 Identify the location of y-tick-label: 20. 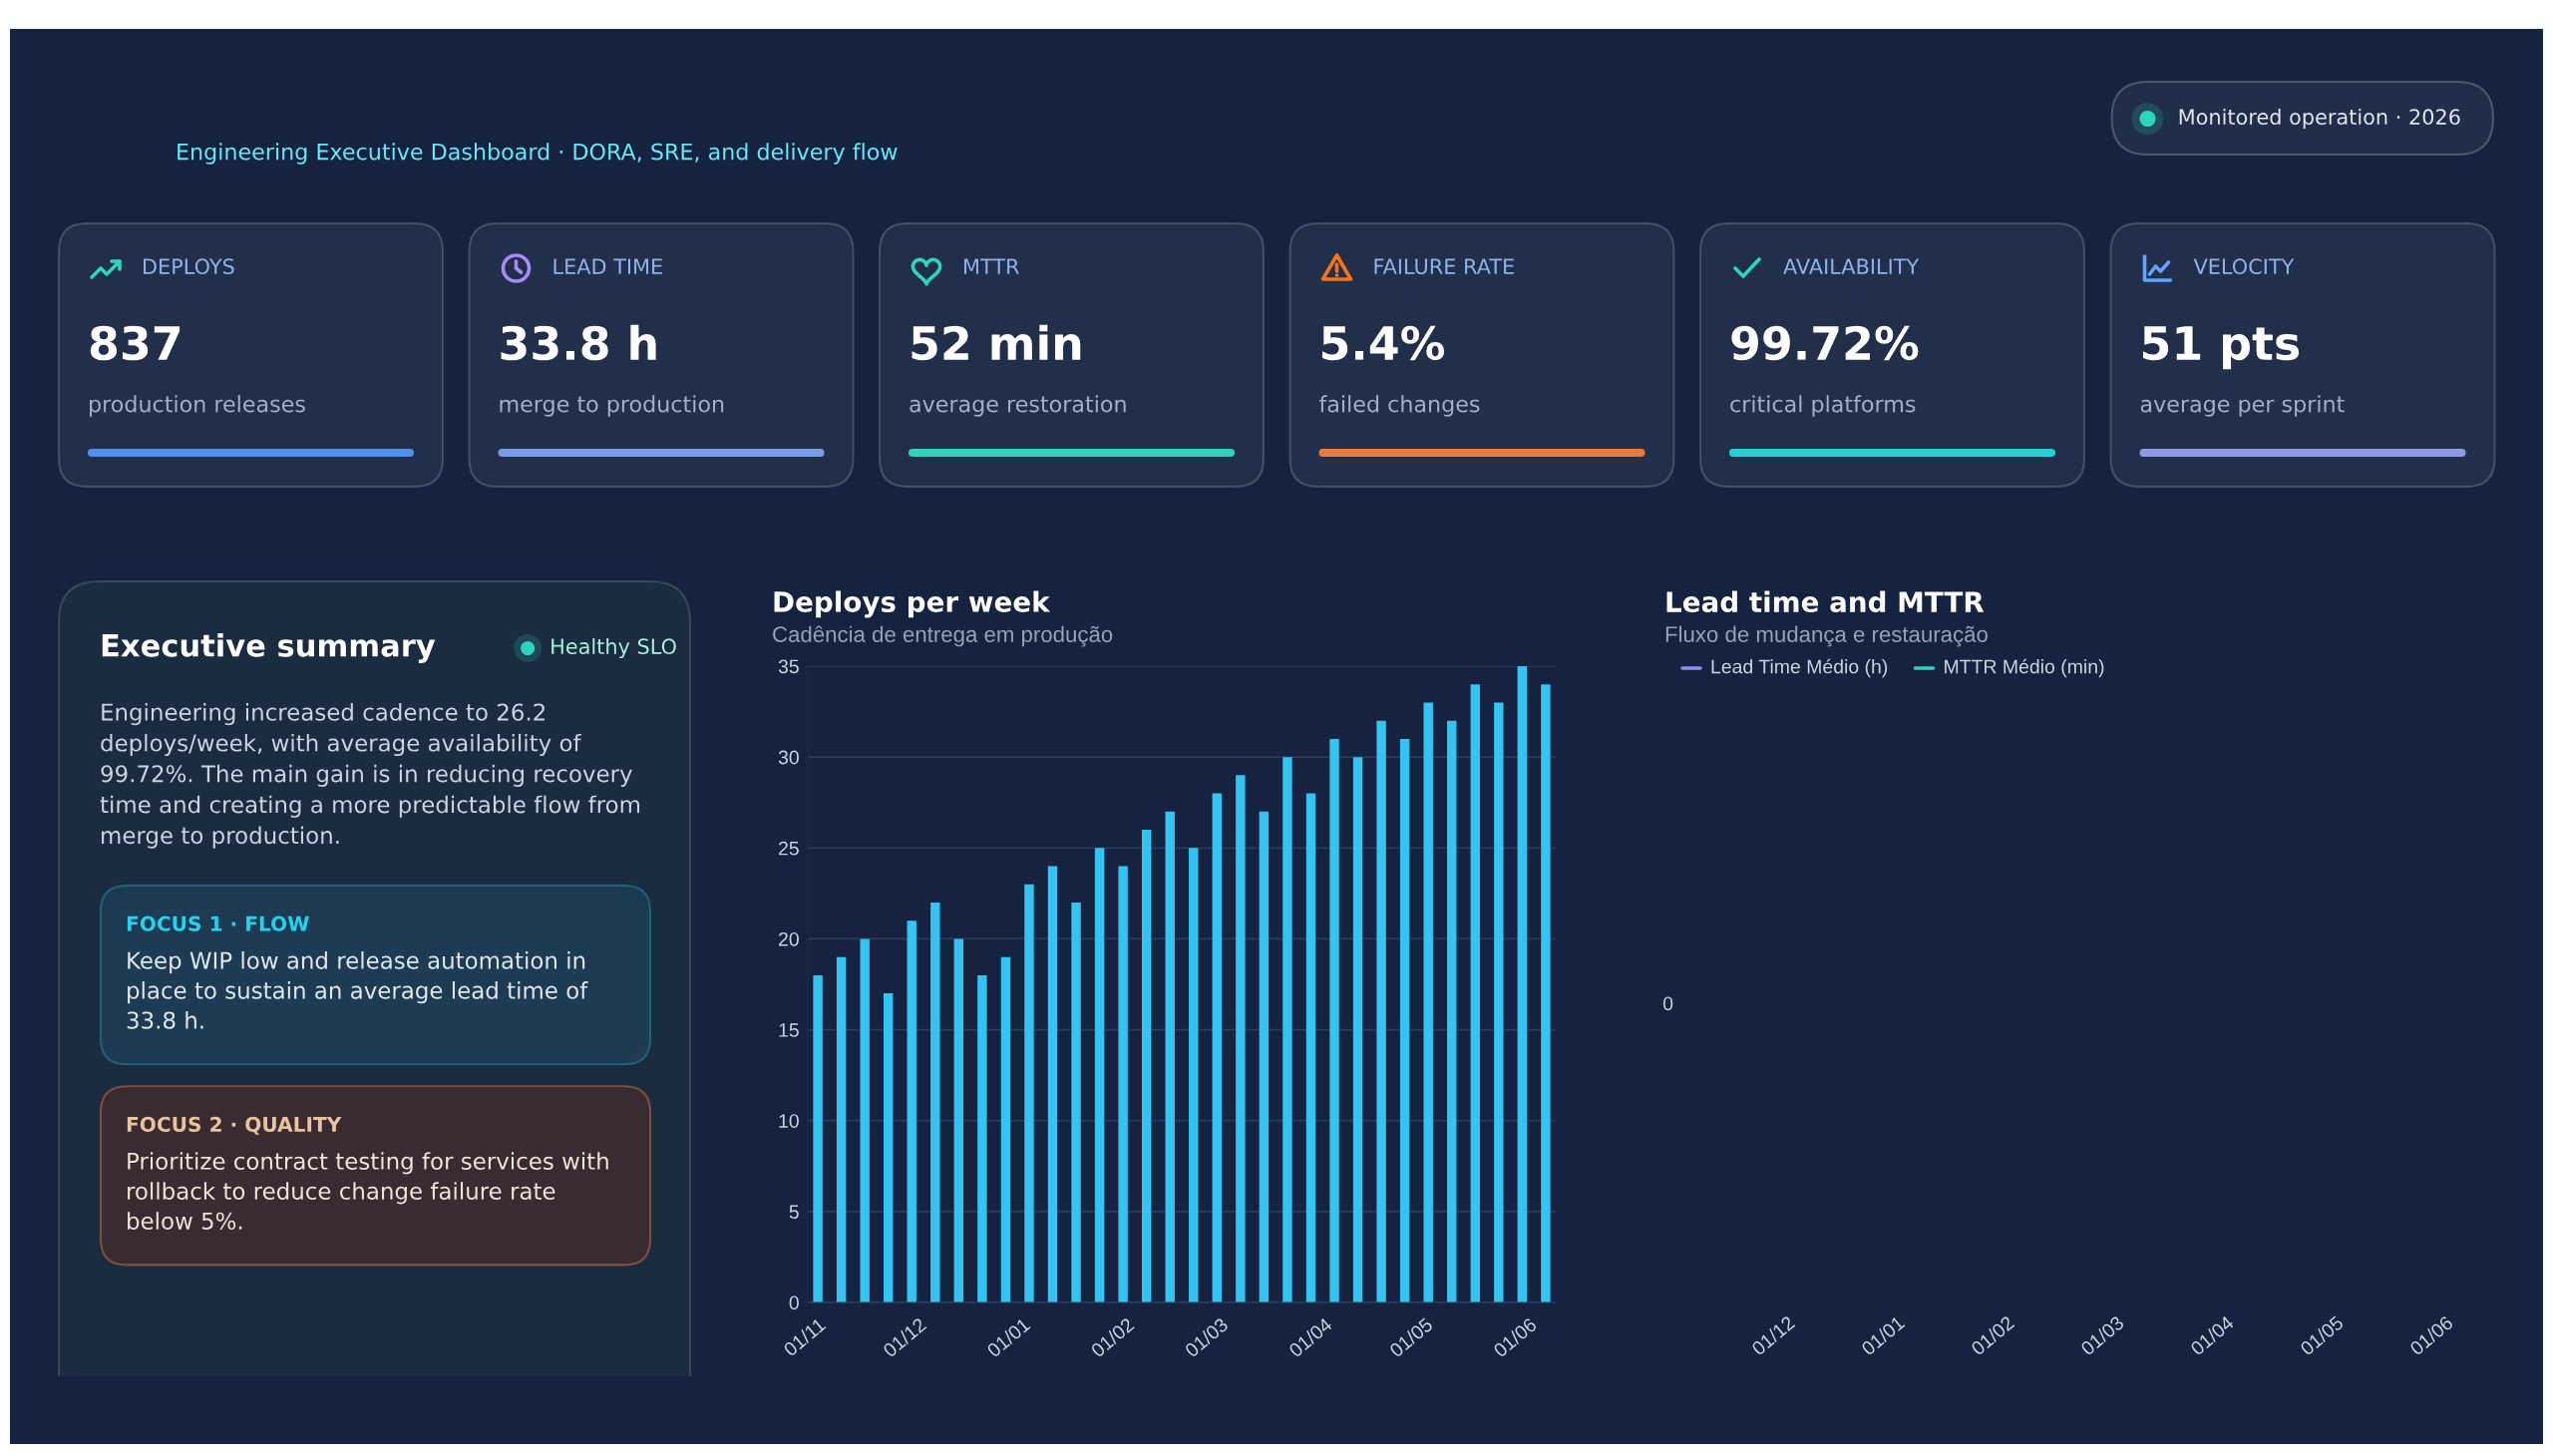
(789, 938).